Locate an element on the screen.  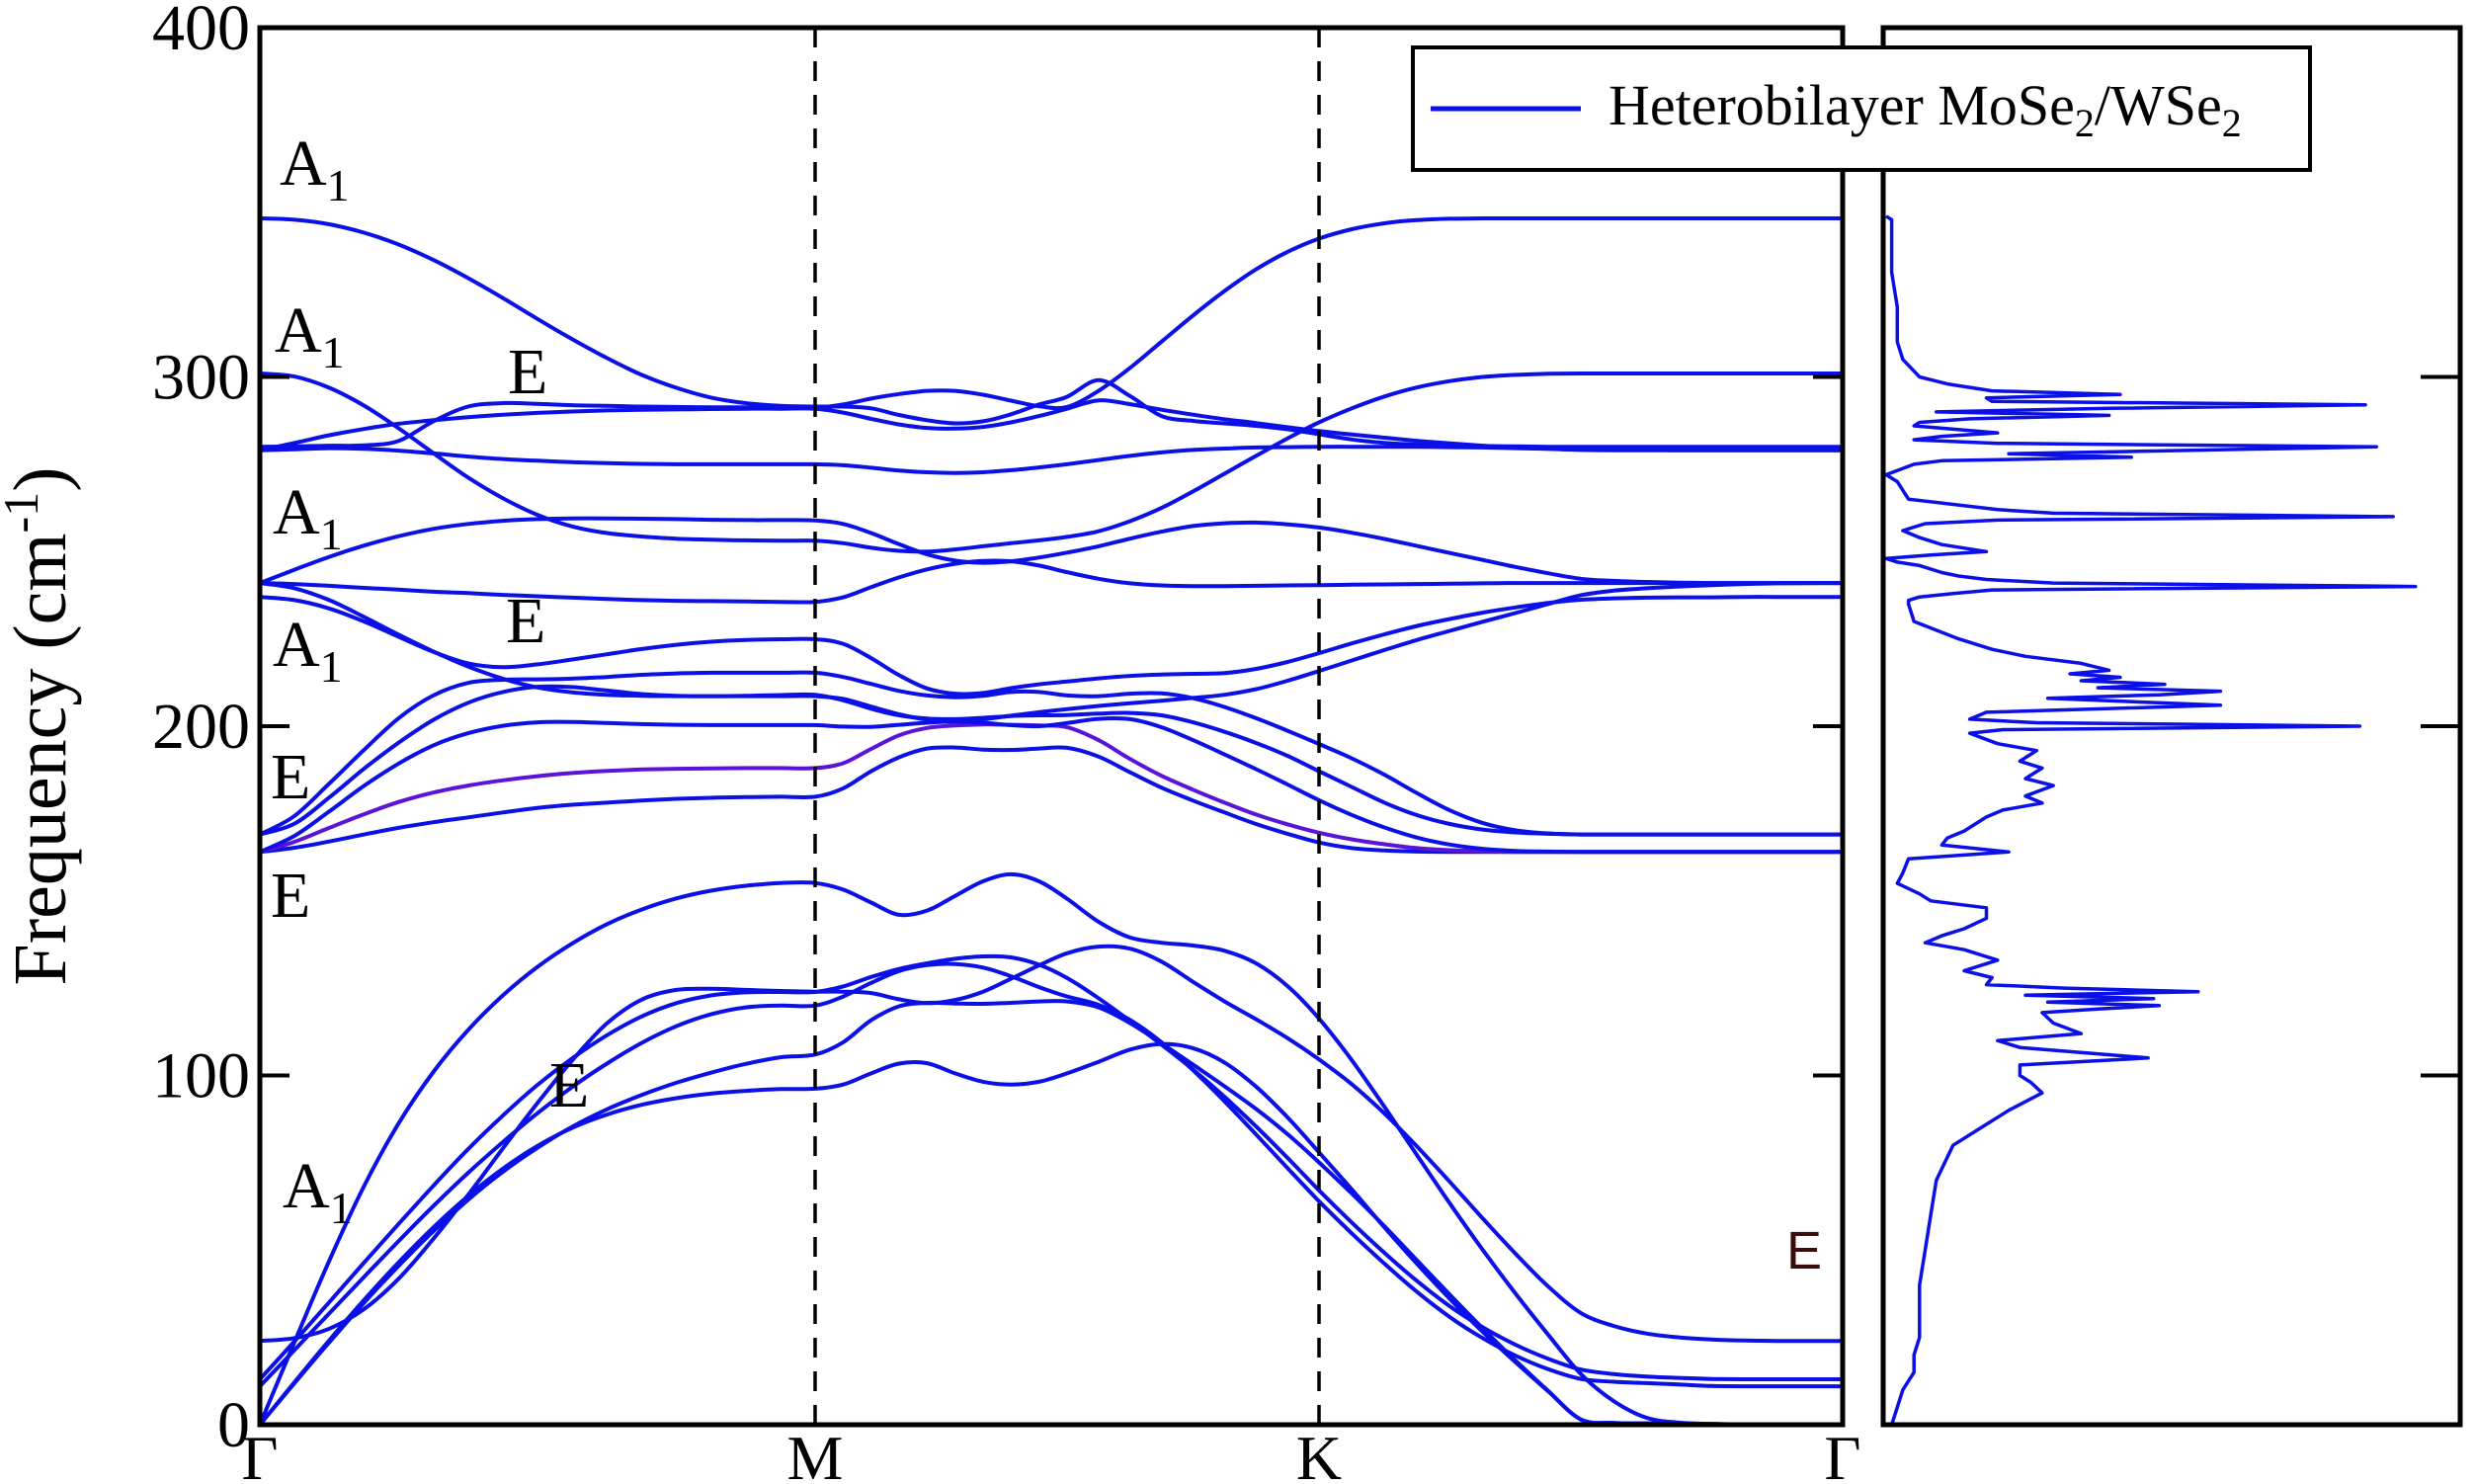
y-axis-label: Frequency (cm-1) is located at coordinates (41, 726).